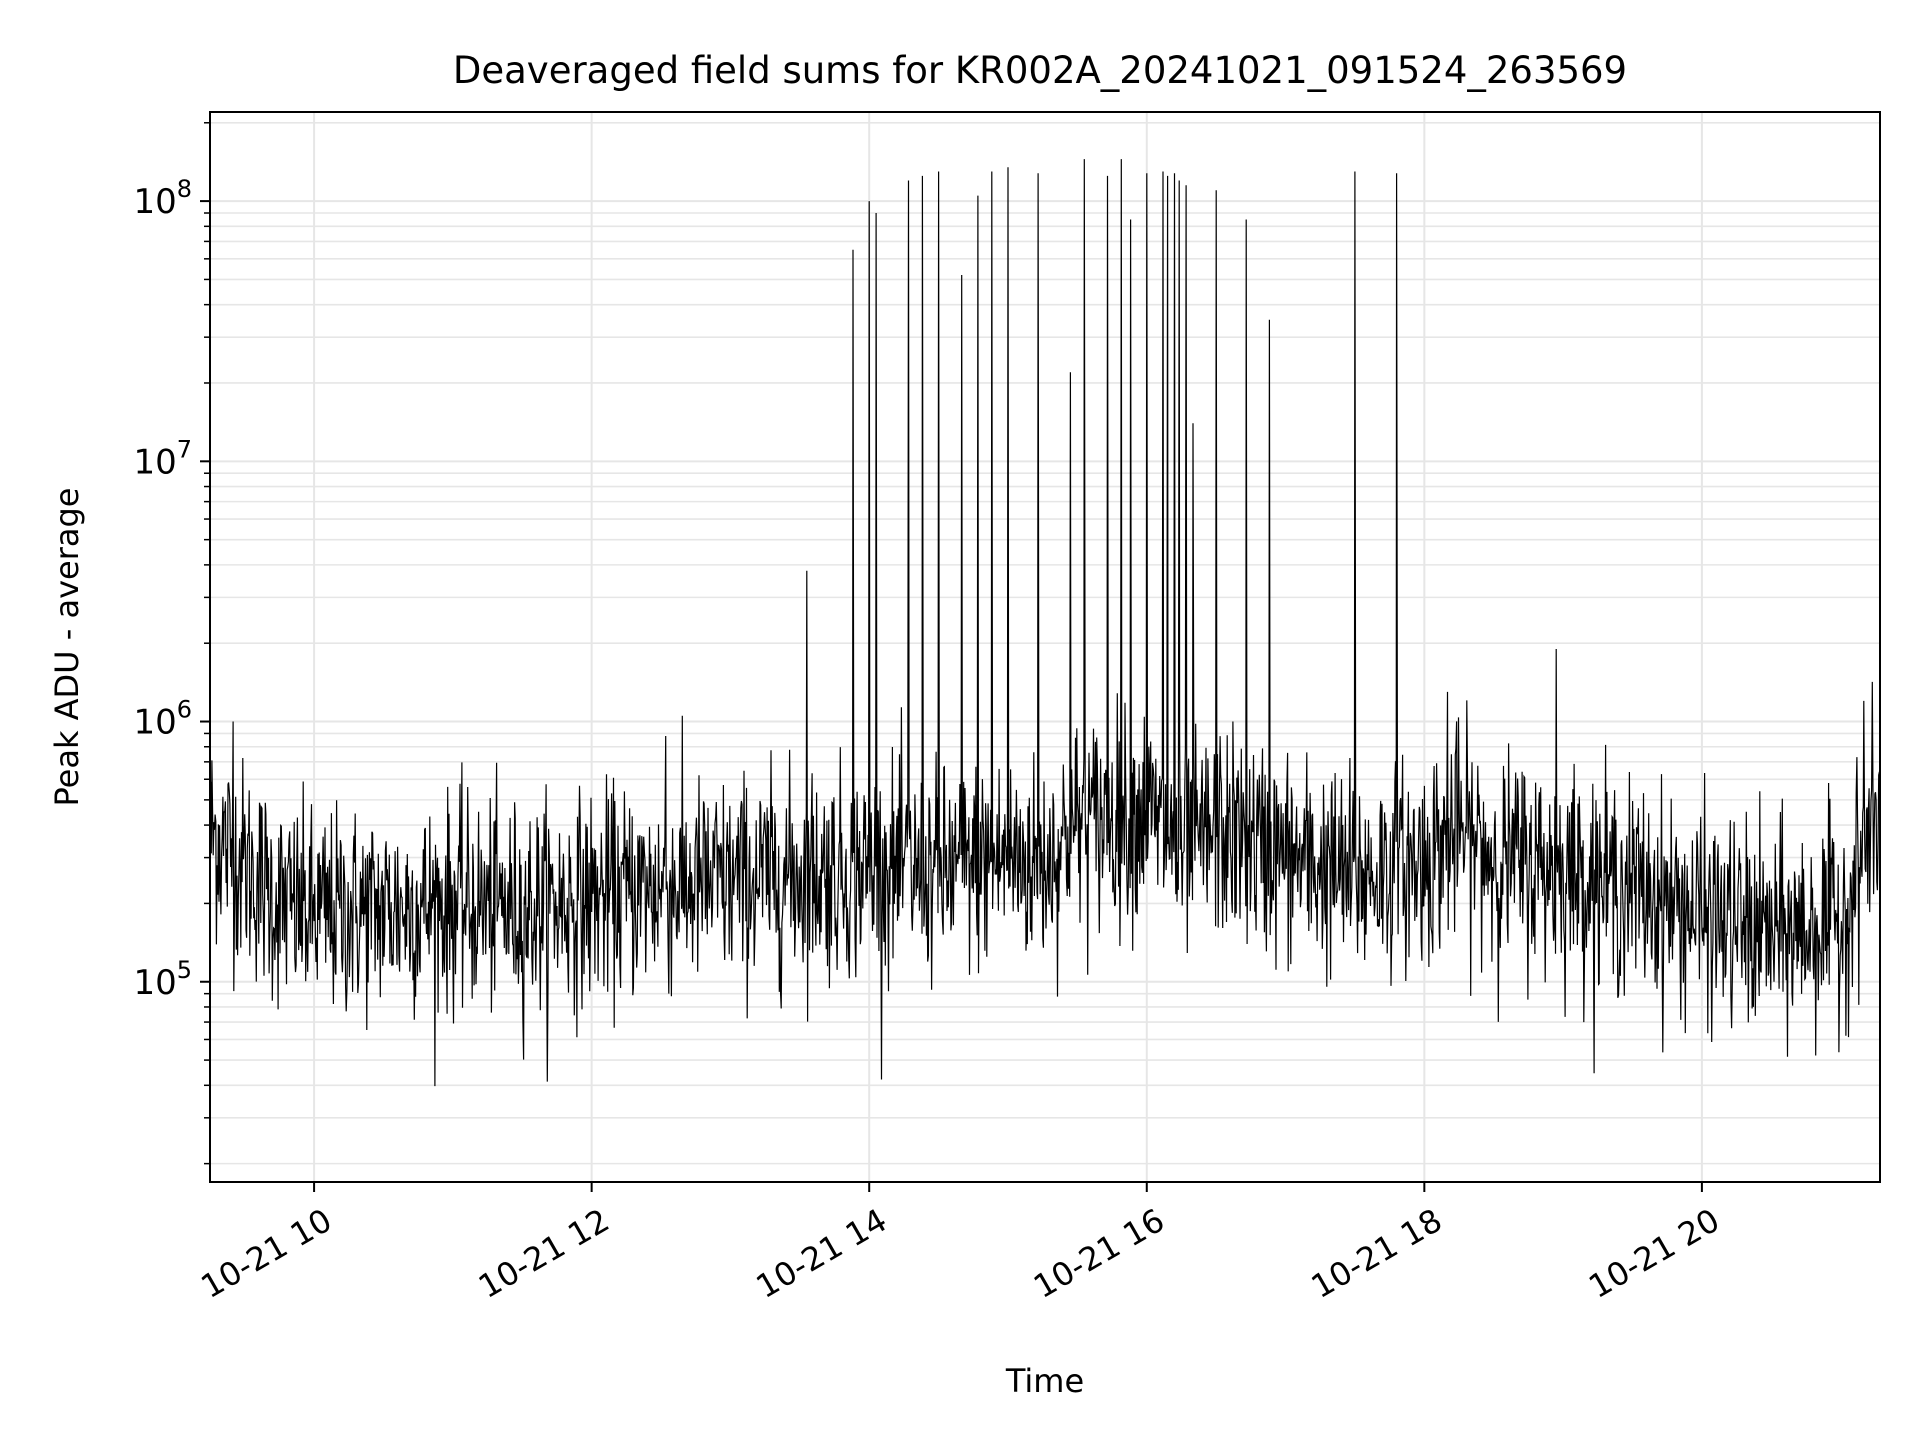  Describe the element at coordinates (1044, 1381) in the screenshot. I see `x-axis-label: Time` at that location.